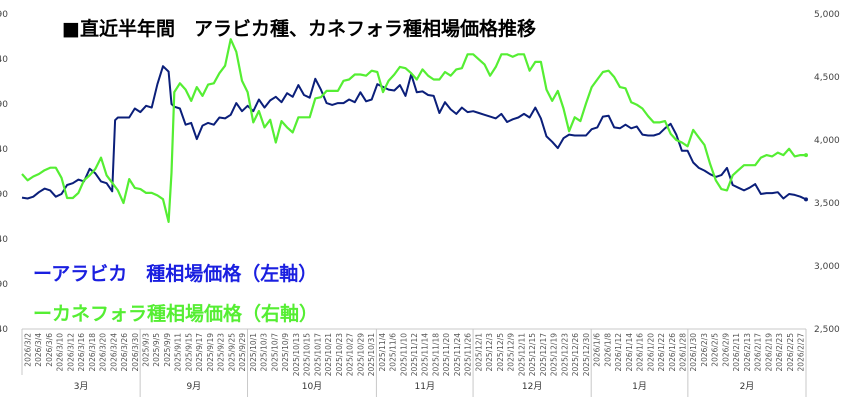 The width and height of the screenshot is (845, 400). I want to click on x-tick-label: 2025/12/23, so click(564, 354).